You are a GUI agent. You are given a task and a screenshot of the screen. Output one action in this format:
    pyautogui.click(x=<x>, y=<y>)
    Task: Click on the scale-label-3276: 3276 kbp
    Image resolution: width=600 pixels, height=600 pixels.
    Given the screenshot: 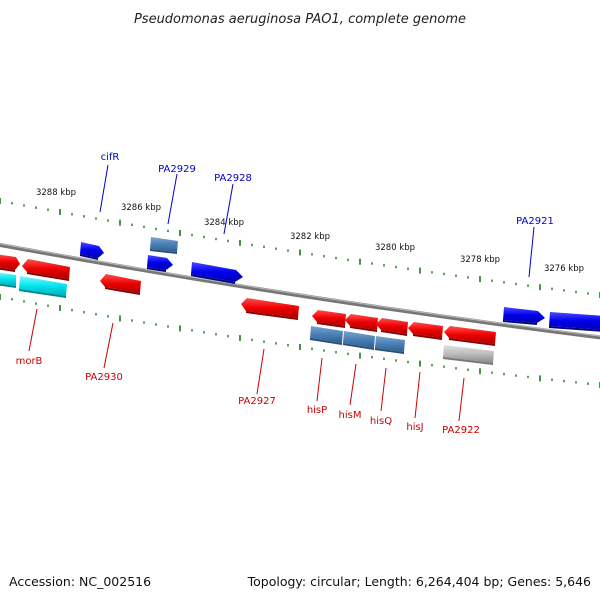 What is the action you would take?
    pyautogui.click(x=564, y=269)
    